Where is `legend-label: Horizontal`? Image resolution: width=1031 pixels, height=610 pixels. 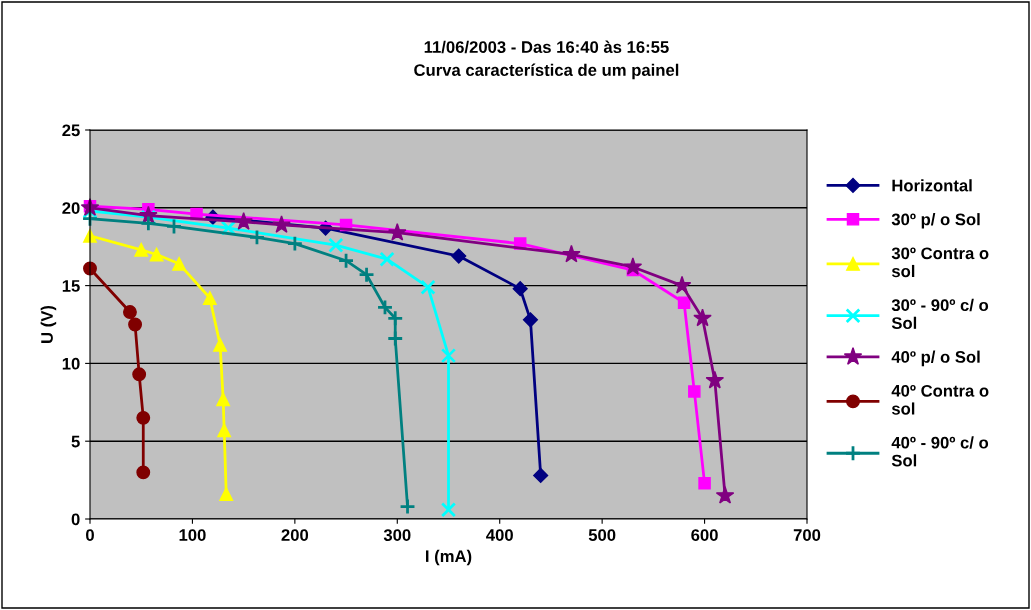 legend-label: Horizontal is located at coordinates (932, 185).